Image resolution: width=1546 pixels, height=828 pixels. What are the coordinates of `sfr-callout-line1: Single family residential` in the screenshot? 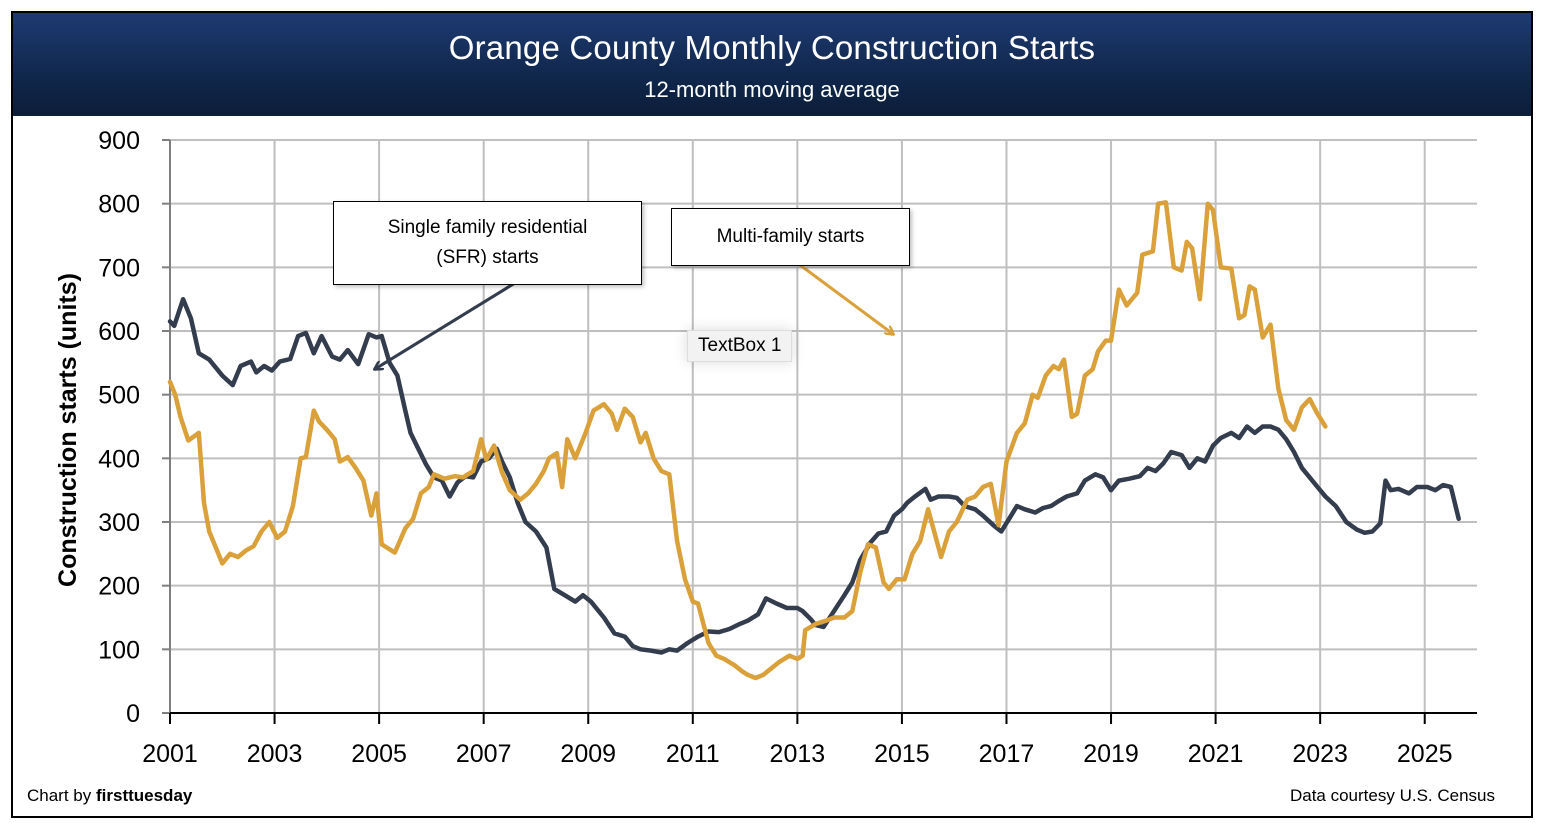 It's located at (487, 227).